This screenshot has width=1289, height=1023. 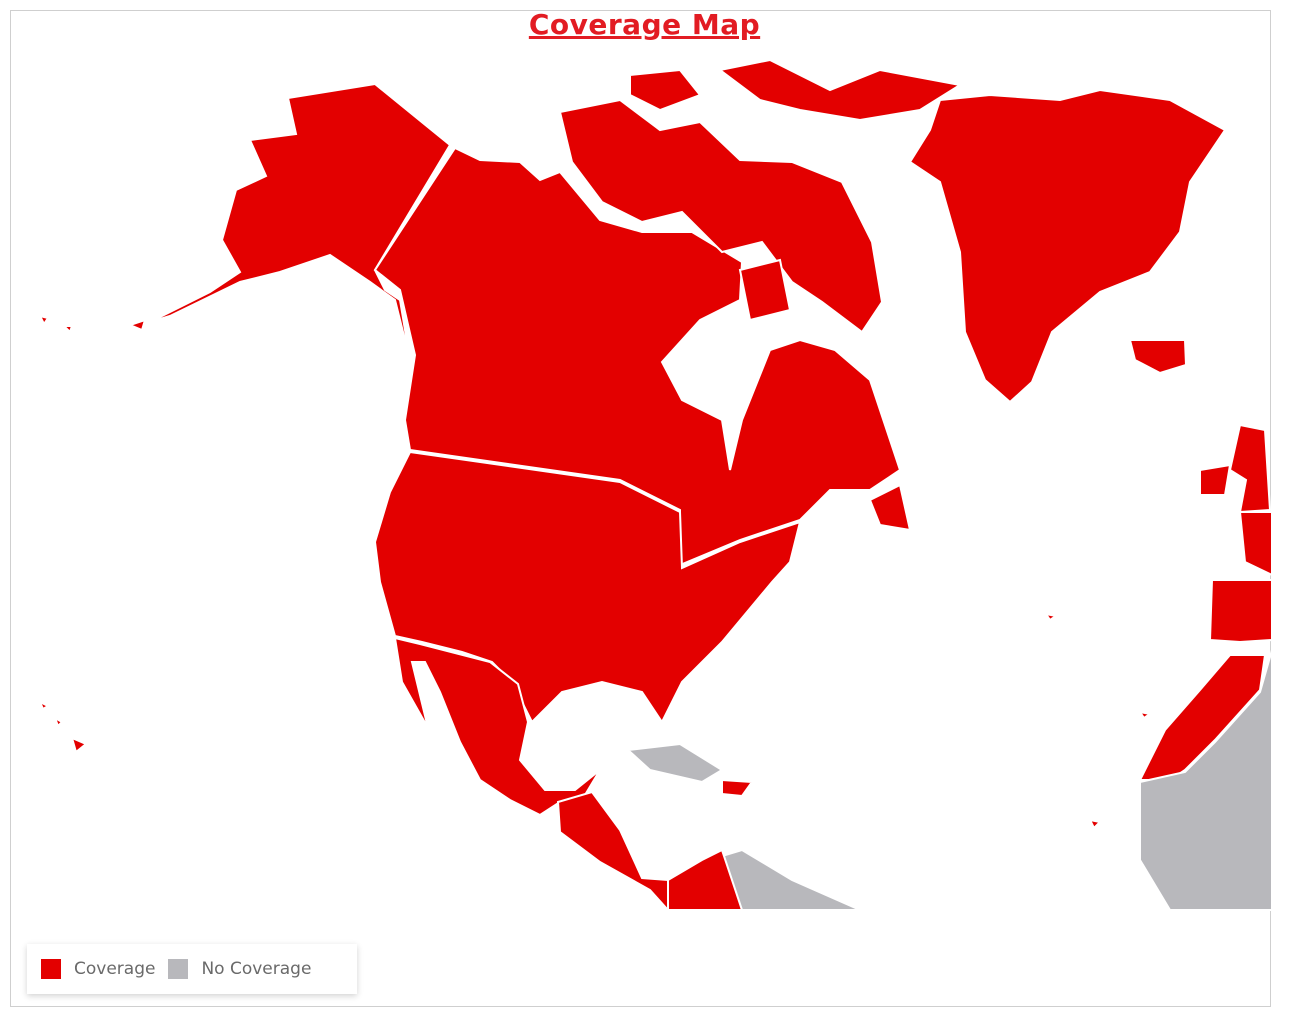 What do you see at coordinates (1067, 246) in the screenshot?
I see `region-greenland` at bounding box center [1067, 246].